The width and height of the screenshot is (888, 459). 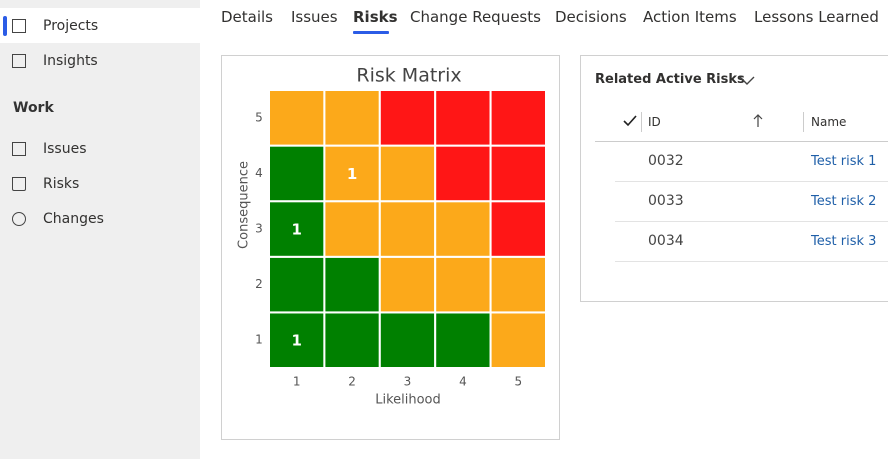 I want to click on y-tick-label: 5, so click(x=259, y=117).